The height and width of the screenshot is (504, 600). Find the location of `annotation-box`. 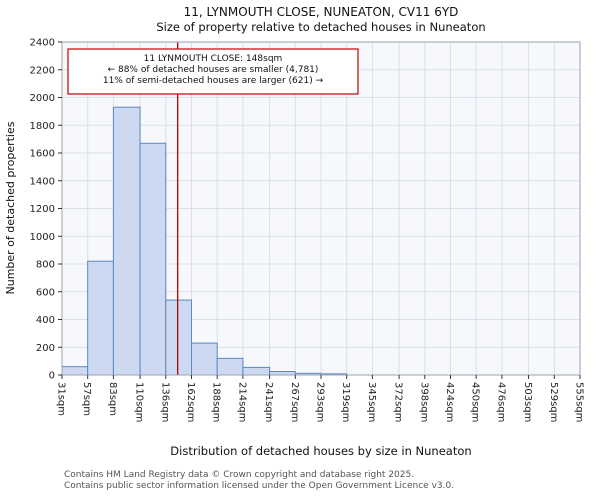

annotation-box is located at coordinates (213, 71).